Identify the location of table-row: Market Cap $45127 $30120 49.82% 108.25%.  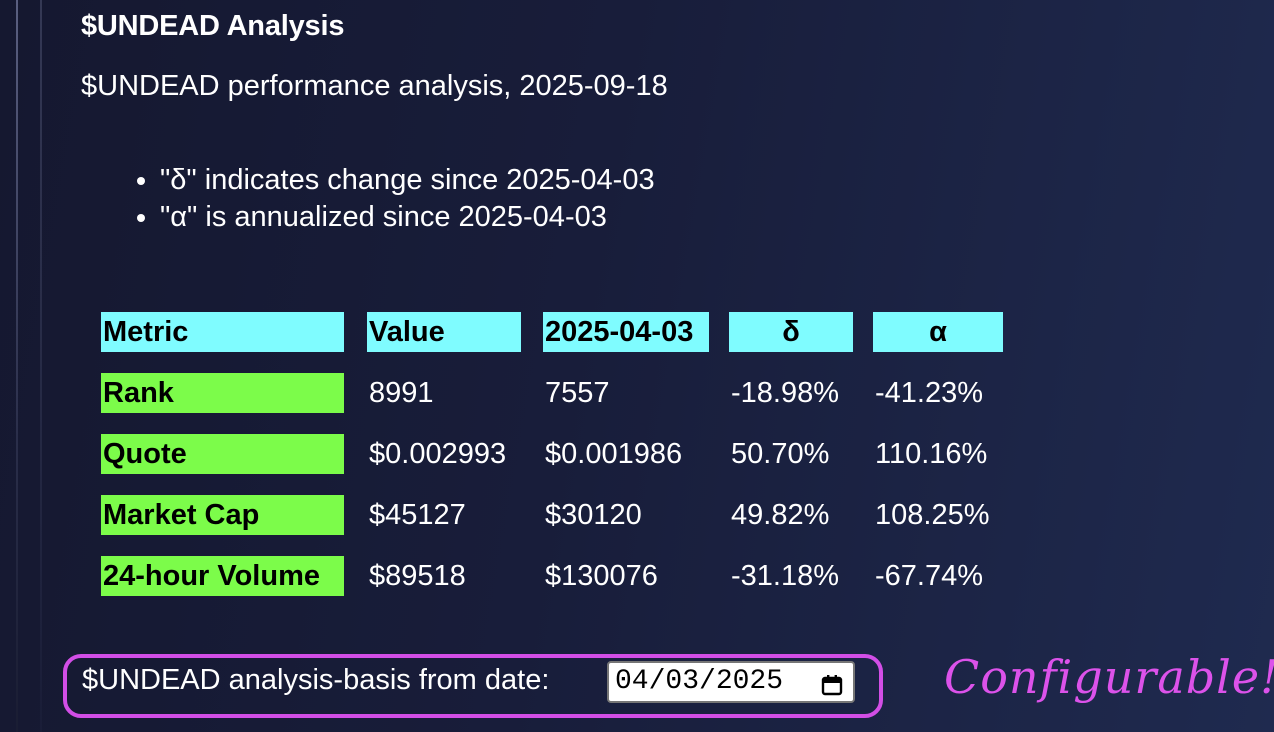
(550, 522).